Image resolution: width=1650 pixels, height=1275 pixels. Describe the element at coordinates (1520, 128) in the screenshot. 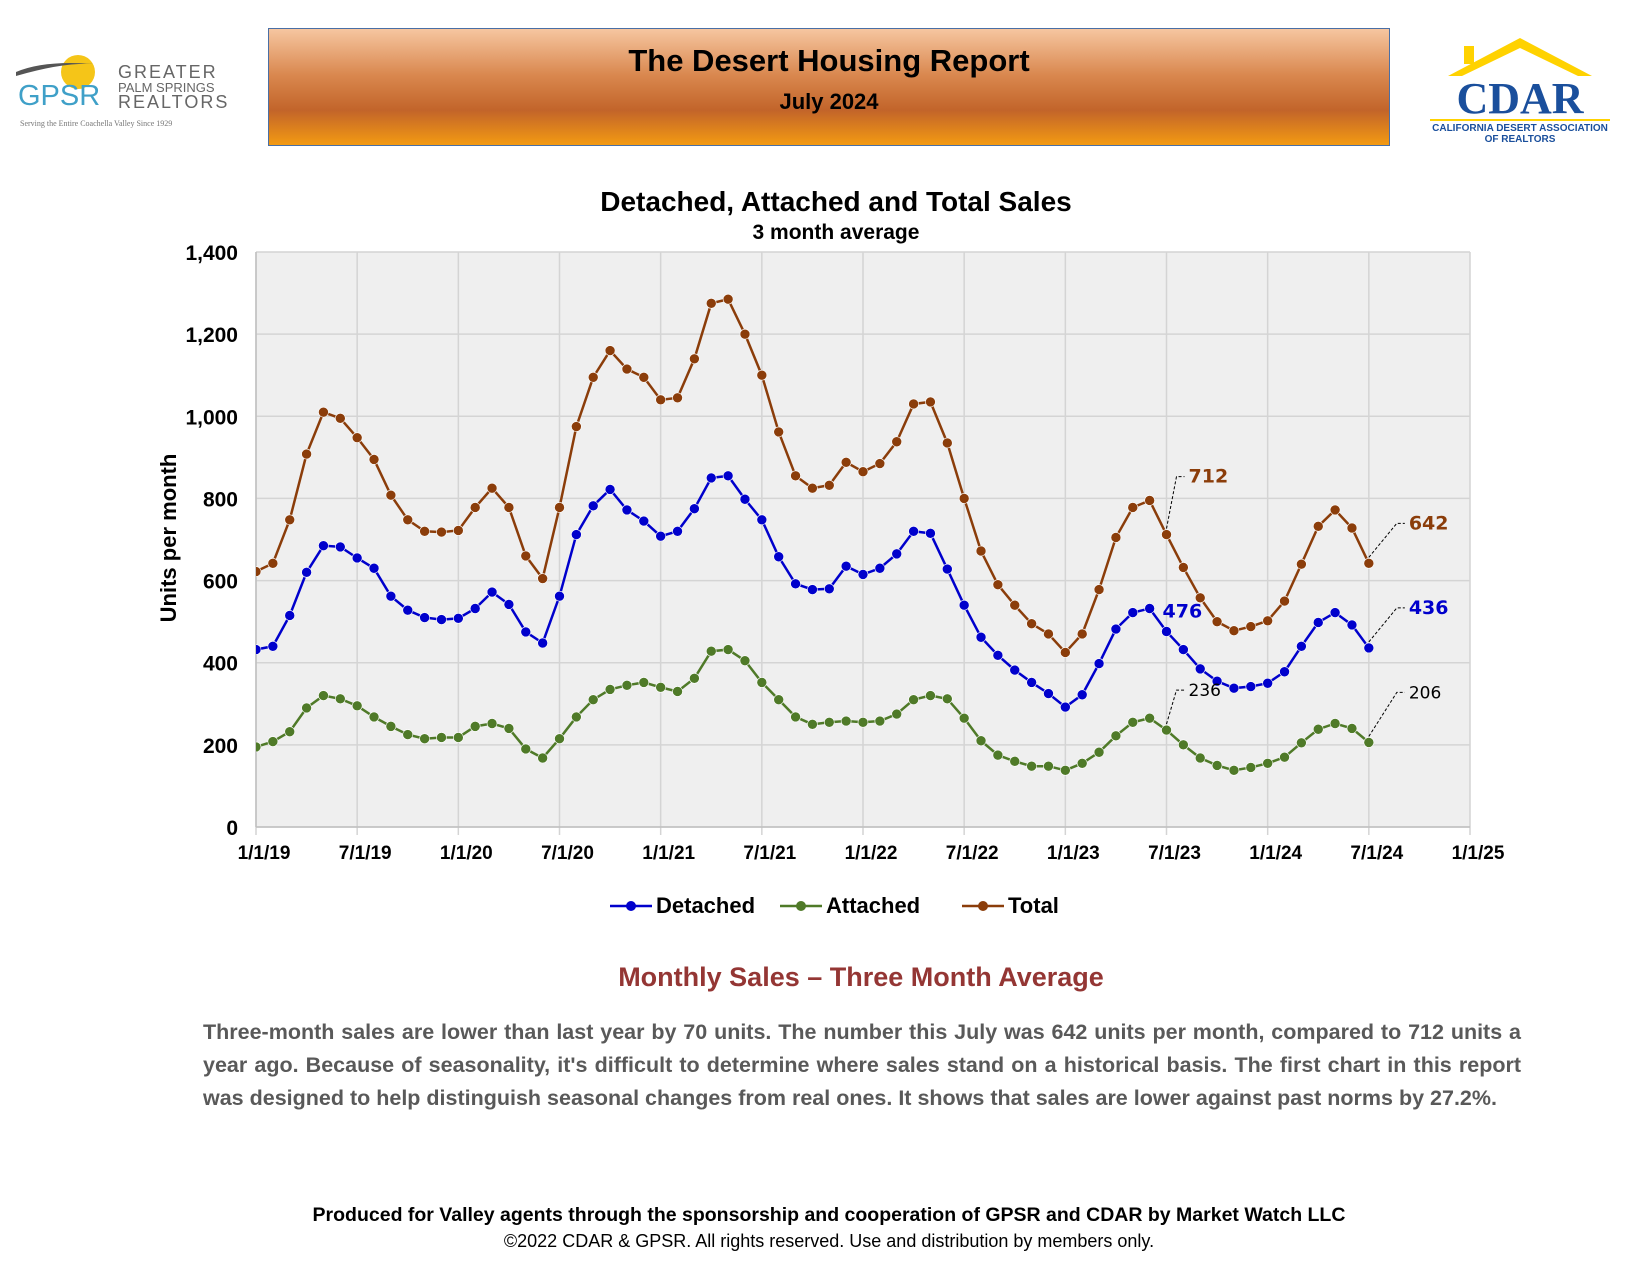

I see `cdar-logo-line1: CALIFORNIA DESERT ASSOCIATION` at that location.